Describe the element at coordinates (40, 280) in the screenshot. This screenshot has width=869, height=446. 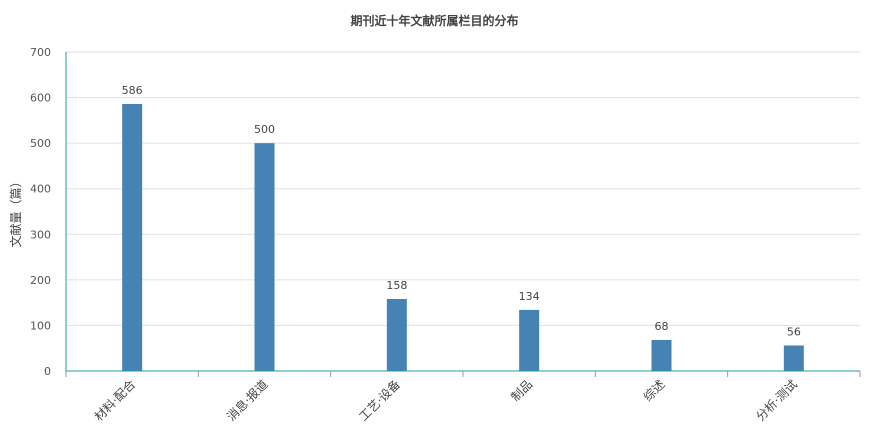
I see `y-tick-label: 200` at that location.